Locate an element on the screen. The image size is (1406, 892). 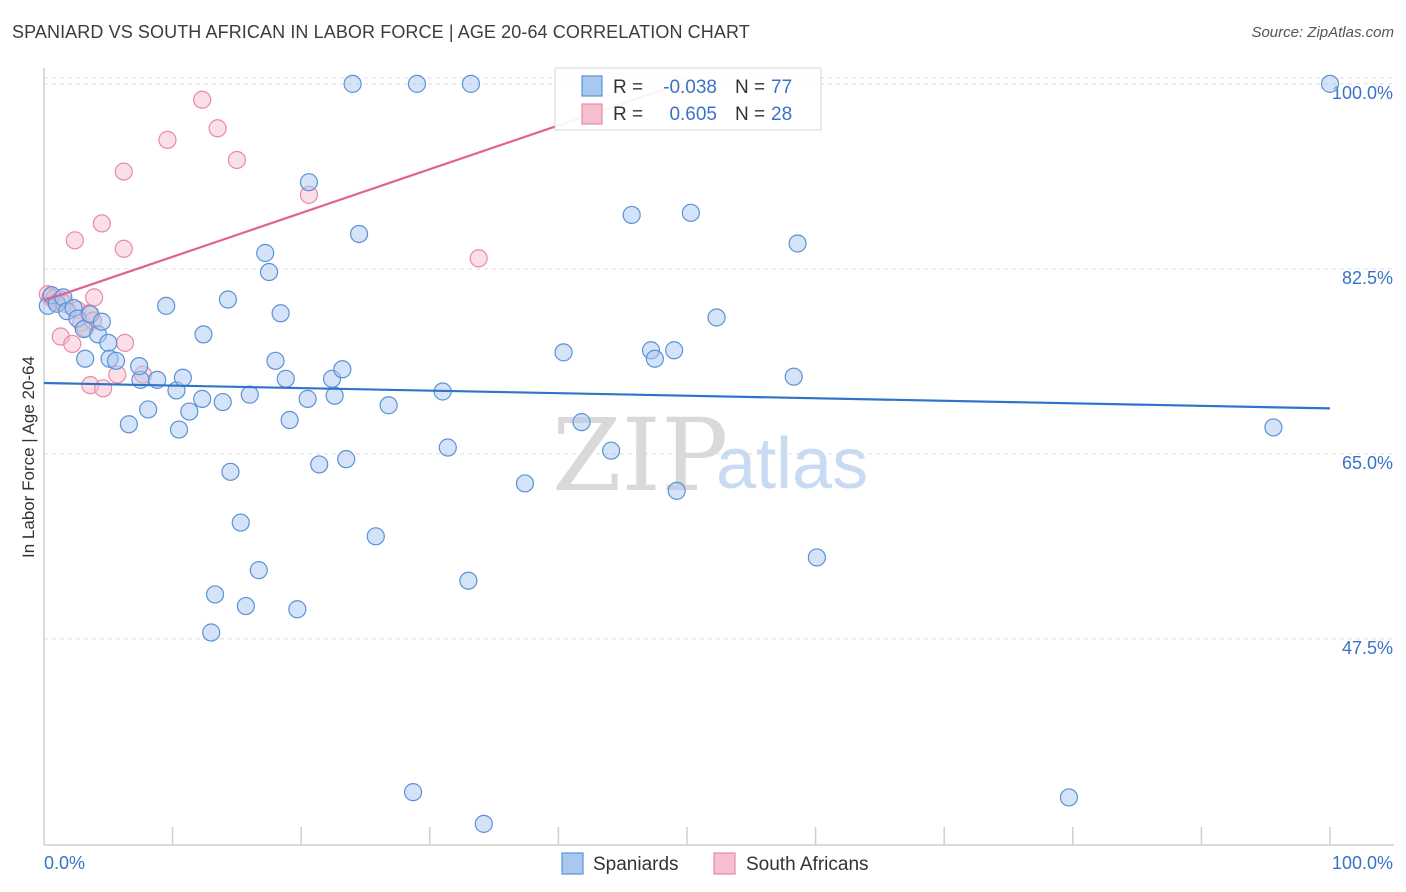
x-tick-label-max: 100.0% is located at coordinates (1362, 863).